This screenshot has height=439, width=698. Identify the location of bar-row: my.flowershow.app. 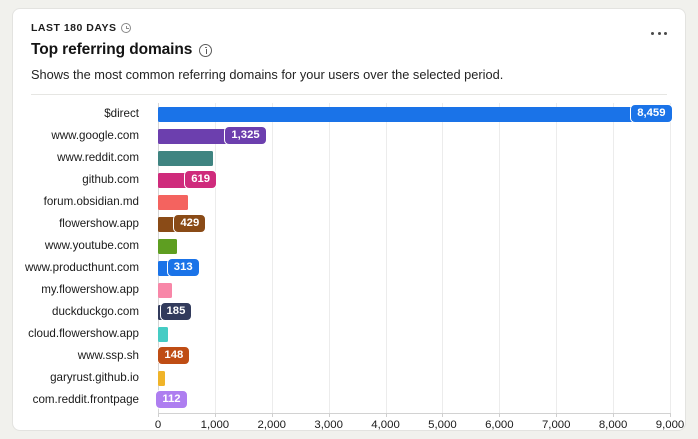
(349, 290).